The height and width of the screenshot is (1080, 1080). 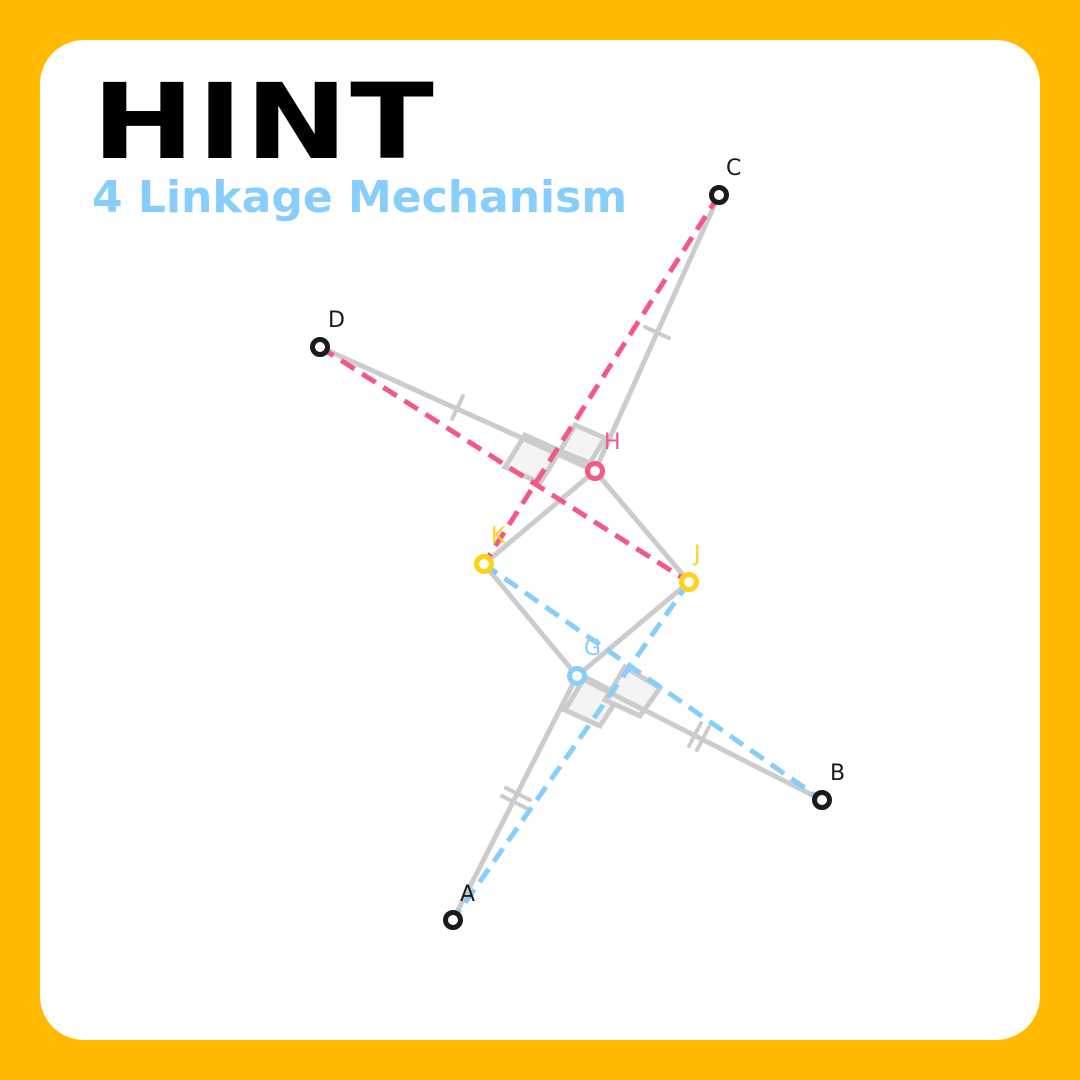 What do you see at coordinates (453, 920) in the screenshot?
I see `point-a` at bounding box center [453, 920].